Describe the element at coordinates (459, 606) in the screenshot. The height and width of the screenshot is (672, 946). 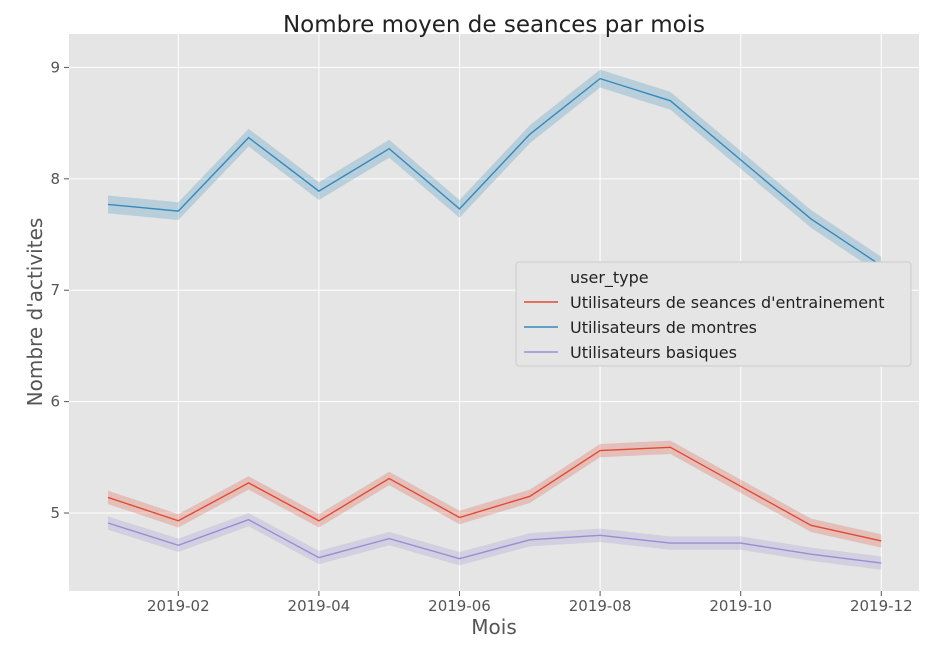
I see `x-tick-label: 2019-06` at that location.